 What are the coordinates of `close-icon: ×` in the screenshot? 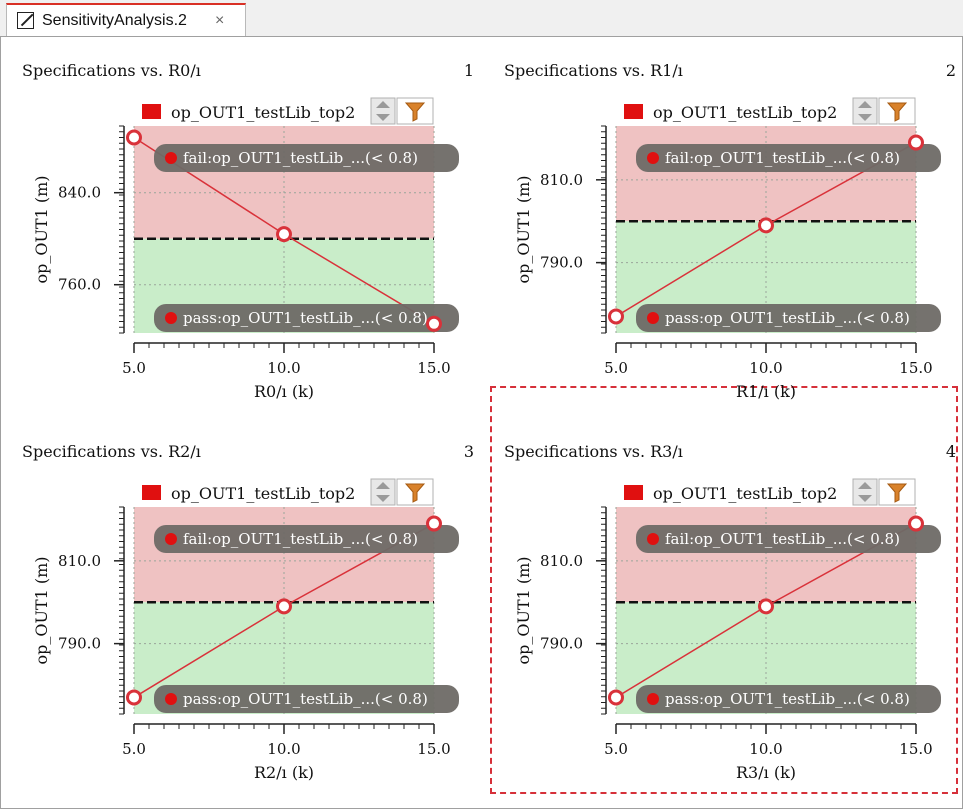 It's located at (219, 20).